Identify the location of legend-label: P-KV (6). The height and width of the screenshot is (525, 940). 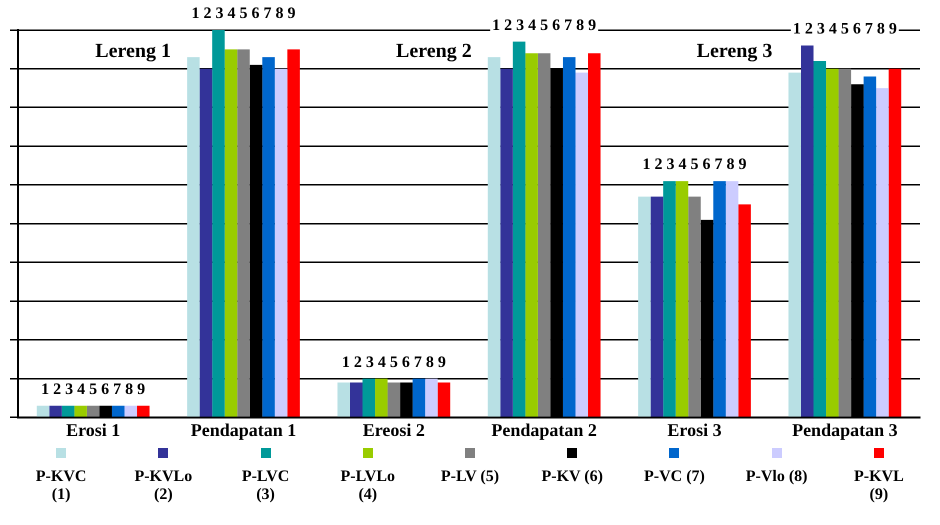
(572, 477).